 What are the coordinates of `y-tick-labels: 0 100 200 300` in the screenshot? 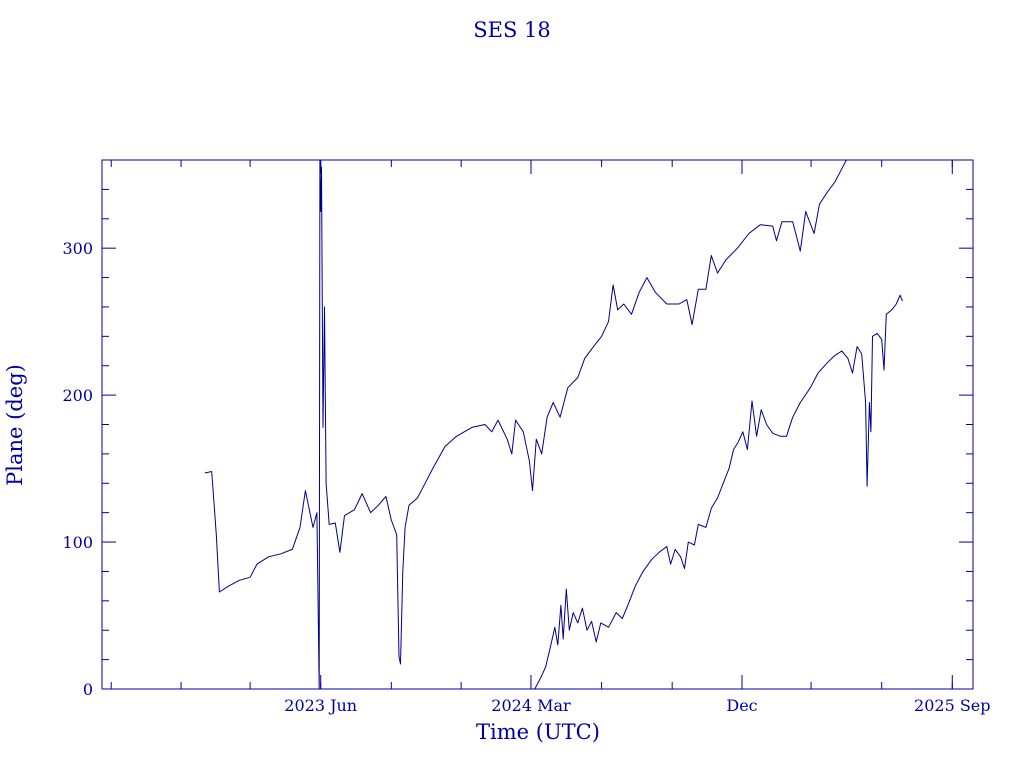 It's located at (77, 469).